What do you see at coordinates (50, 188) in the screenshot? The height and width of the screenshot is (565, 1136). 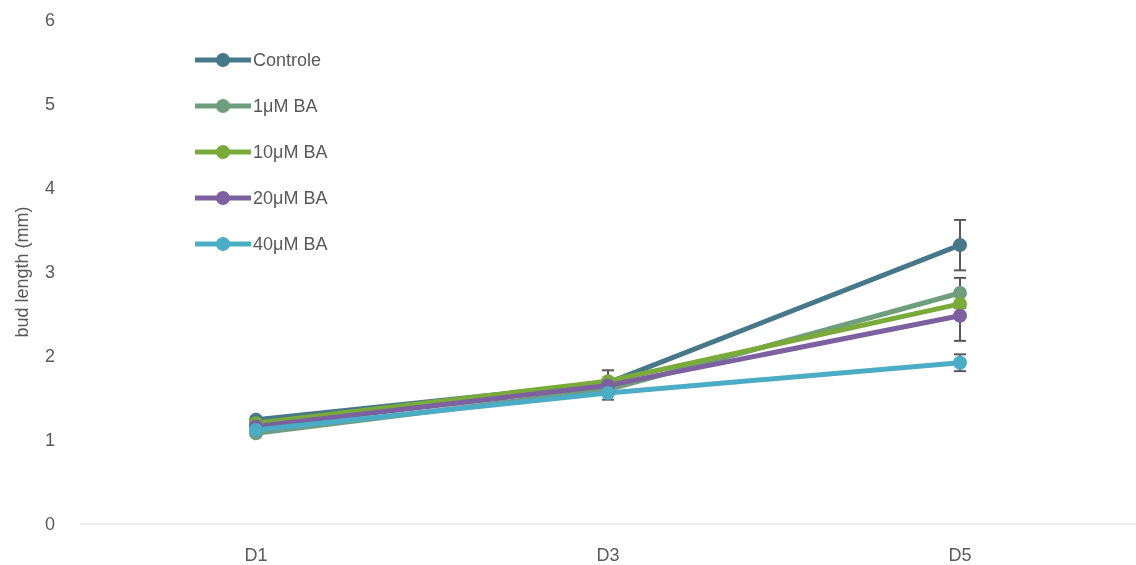 I see `y-tick-label: 4` at bounding box center [50, 188].